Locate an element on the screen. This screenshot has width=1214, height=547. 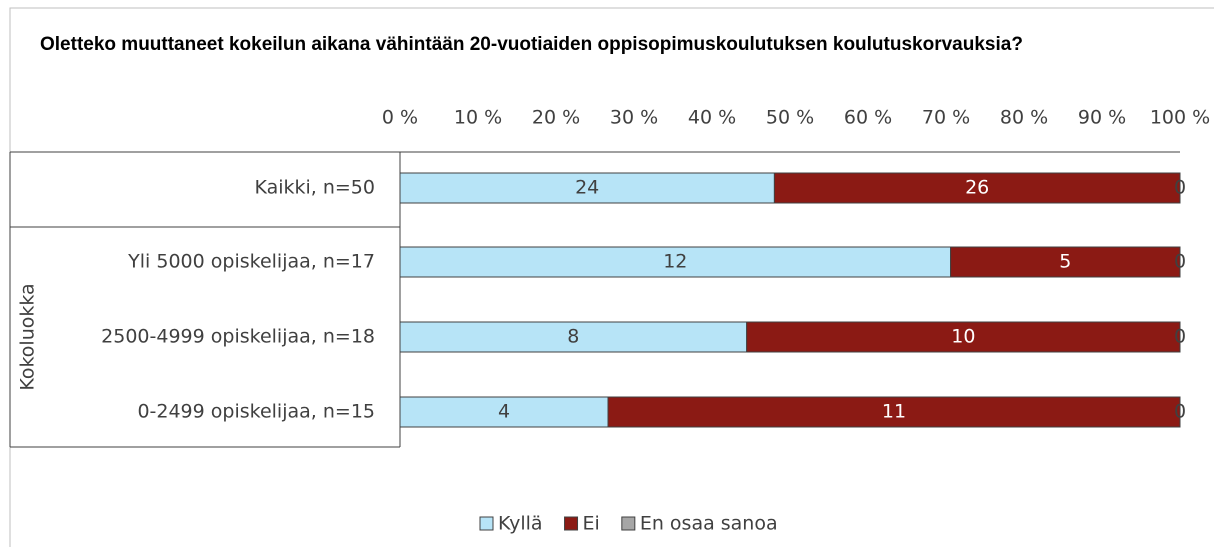
legend-label: Ei is located at coordinates (591, 524).